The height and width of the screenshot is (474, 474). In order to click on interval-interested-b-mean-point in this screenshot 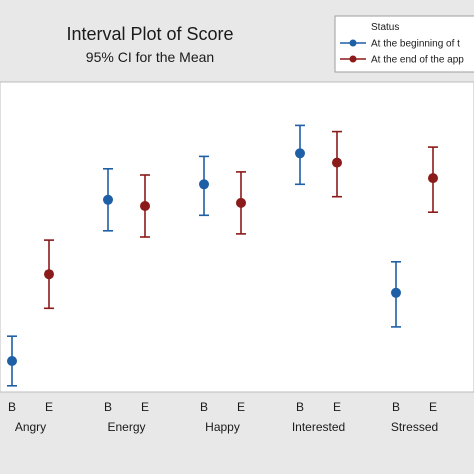, I will do `click(300, 153)`.